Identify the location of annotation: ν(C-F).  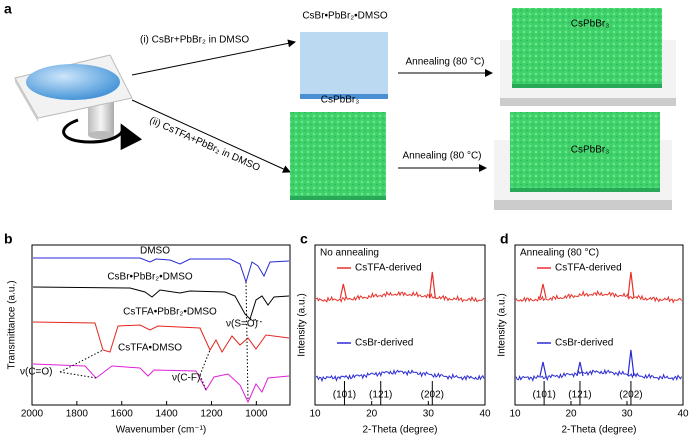
(186, 378).